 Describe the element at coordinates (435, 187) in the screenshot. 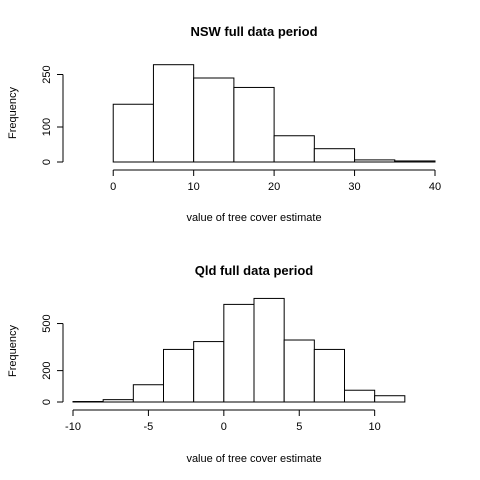

I see `x-tick-label: 40` at that location.